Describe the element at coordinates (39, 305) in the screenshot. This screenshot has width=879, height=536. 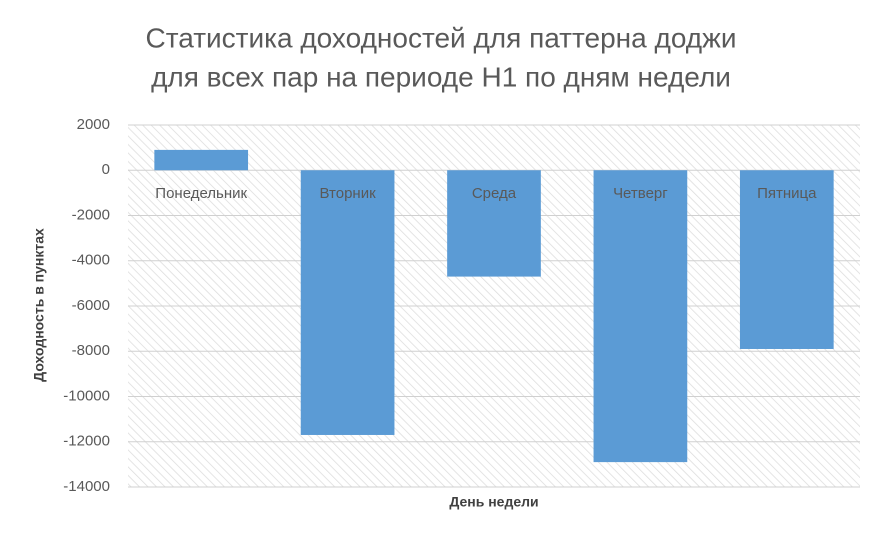
I see `y-axis-label: Доходность в пунктах` at that location.